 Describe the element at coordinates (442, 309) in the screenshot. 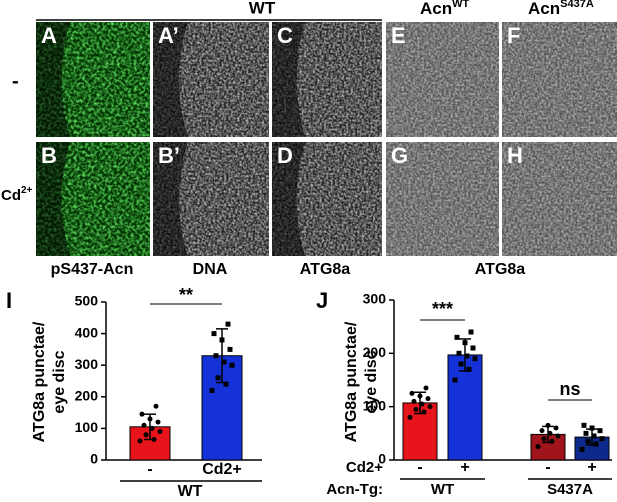

I see `significance: ***` at that location.